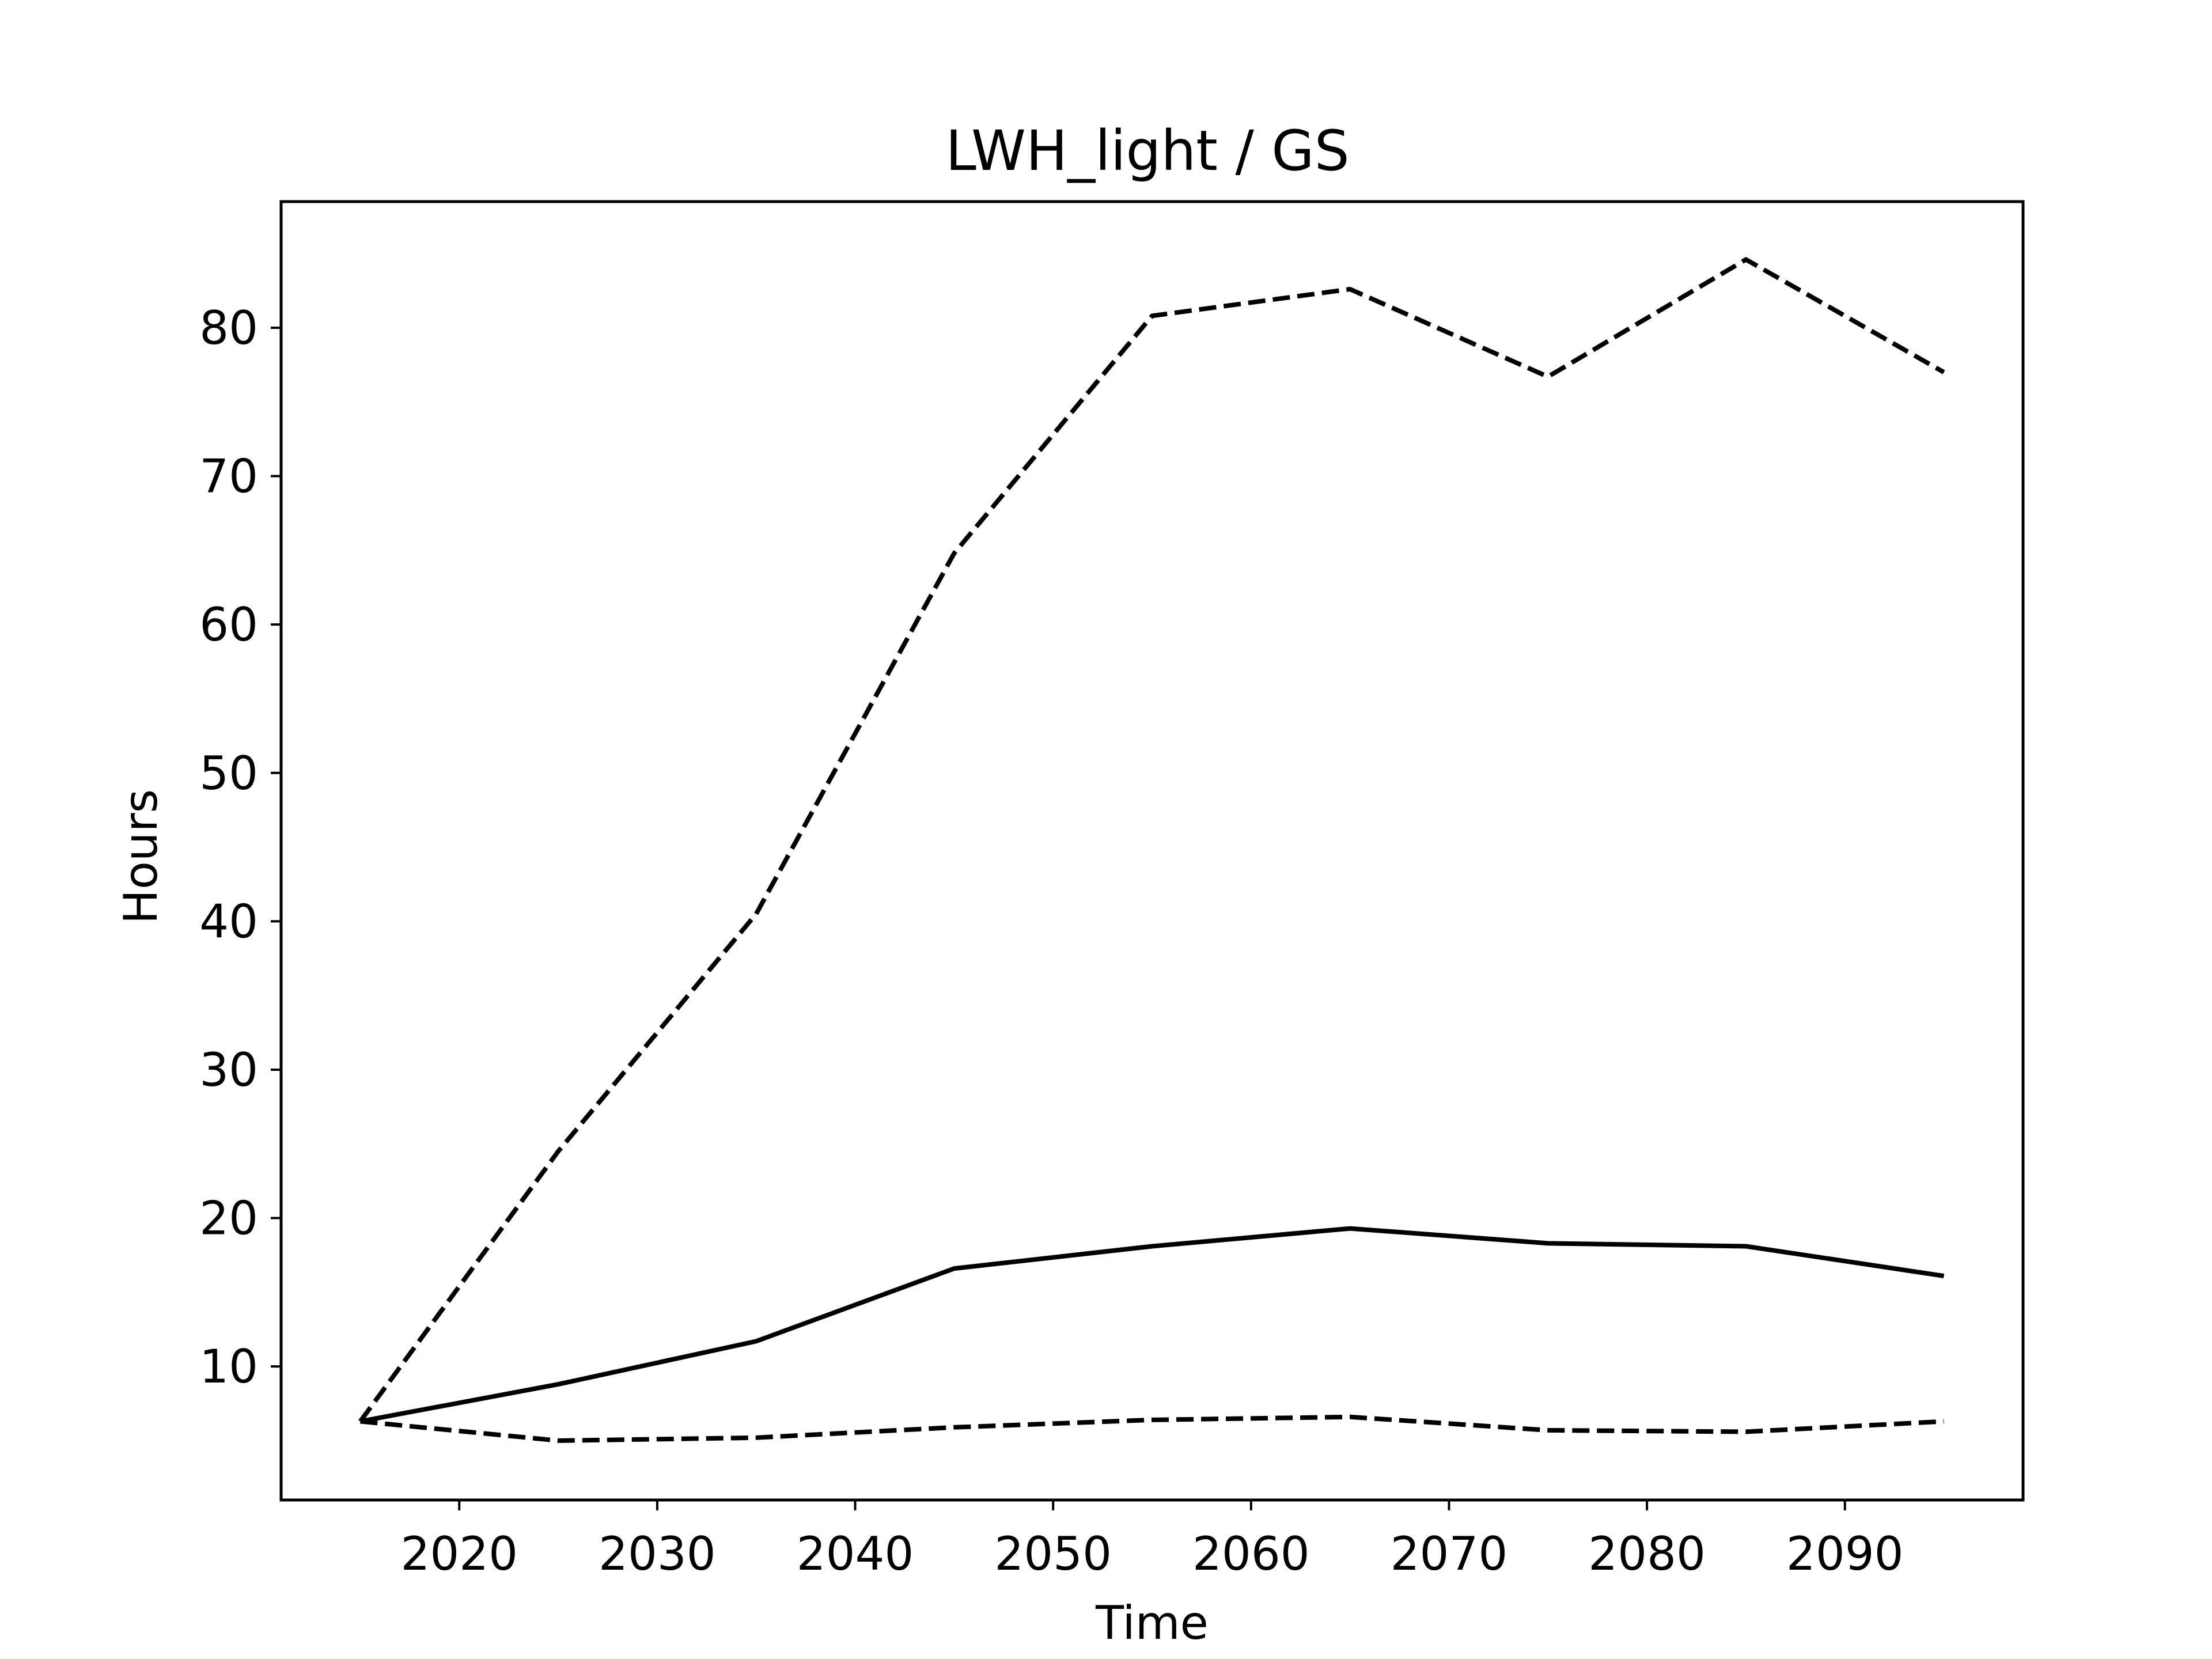 Image resolution: width=2212 pixels, height=1659 pixels. What do you see at coordinates (228, 476) in the screenshot?
I see `y-tick-label: 70` at bounding box center [228, 476].